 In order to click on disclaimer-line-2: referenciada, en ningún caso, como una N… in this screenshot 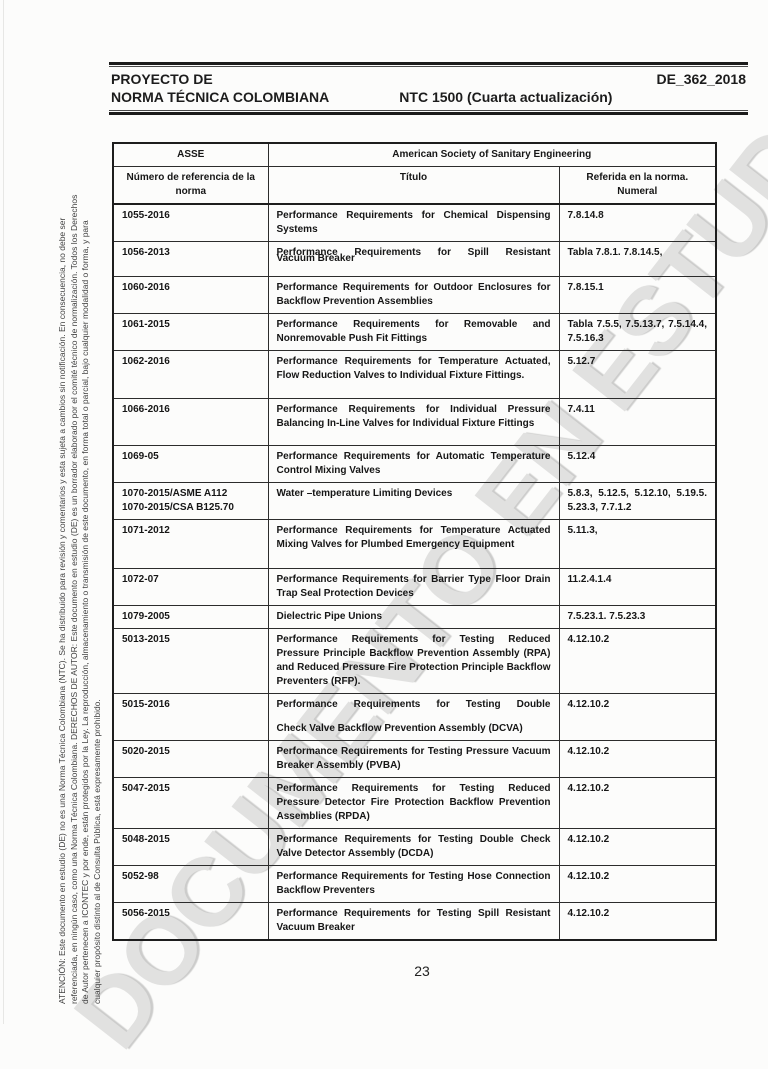, I will do `click(73, 599)`.